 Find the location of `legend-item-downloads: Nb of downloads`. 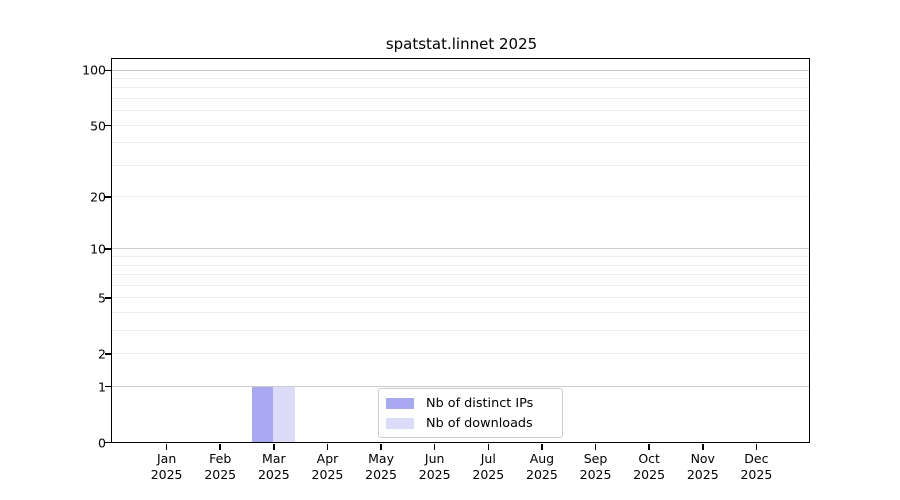

legend-item-downloads: Nb of downloads is located at coordinates (470, 423).